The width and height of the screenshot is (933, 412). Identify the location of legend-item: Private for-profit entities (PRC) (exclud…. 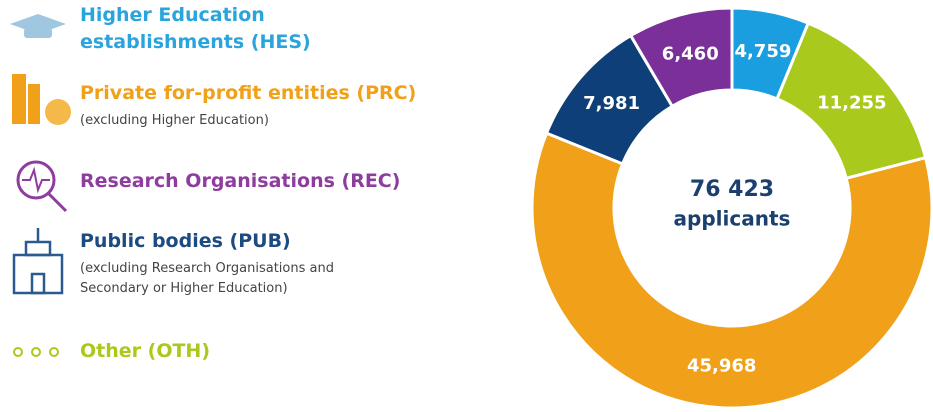
(252, 105).